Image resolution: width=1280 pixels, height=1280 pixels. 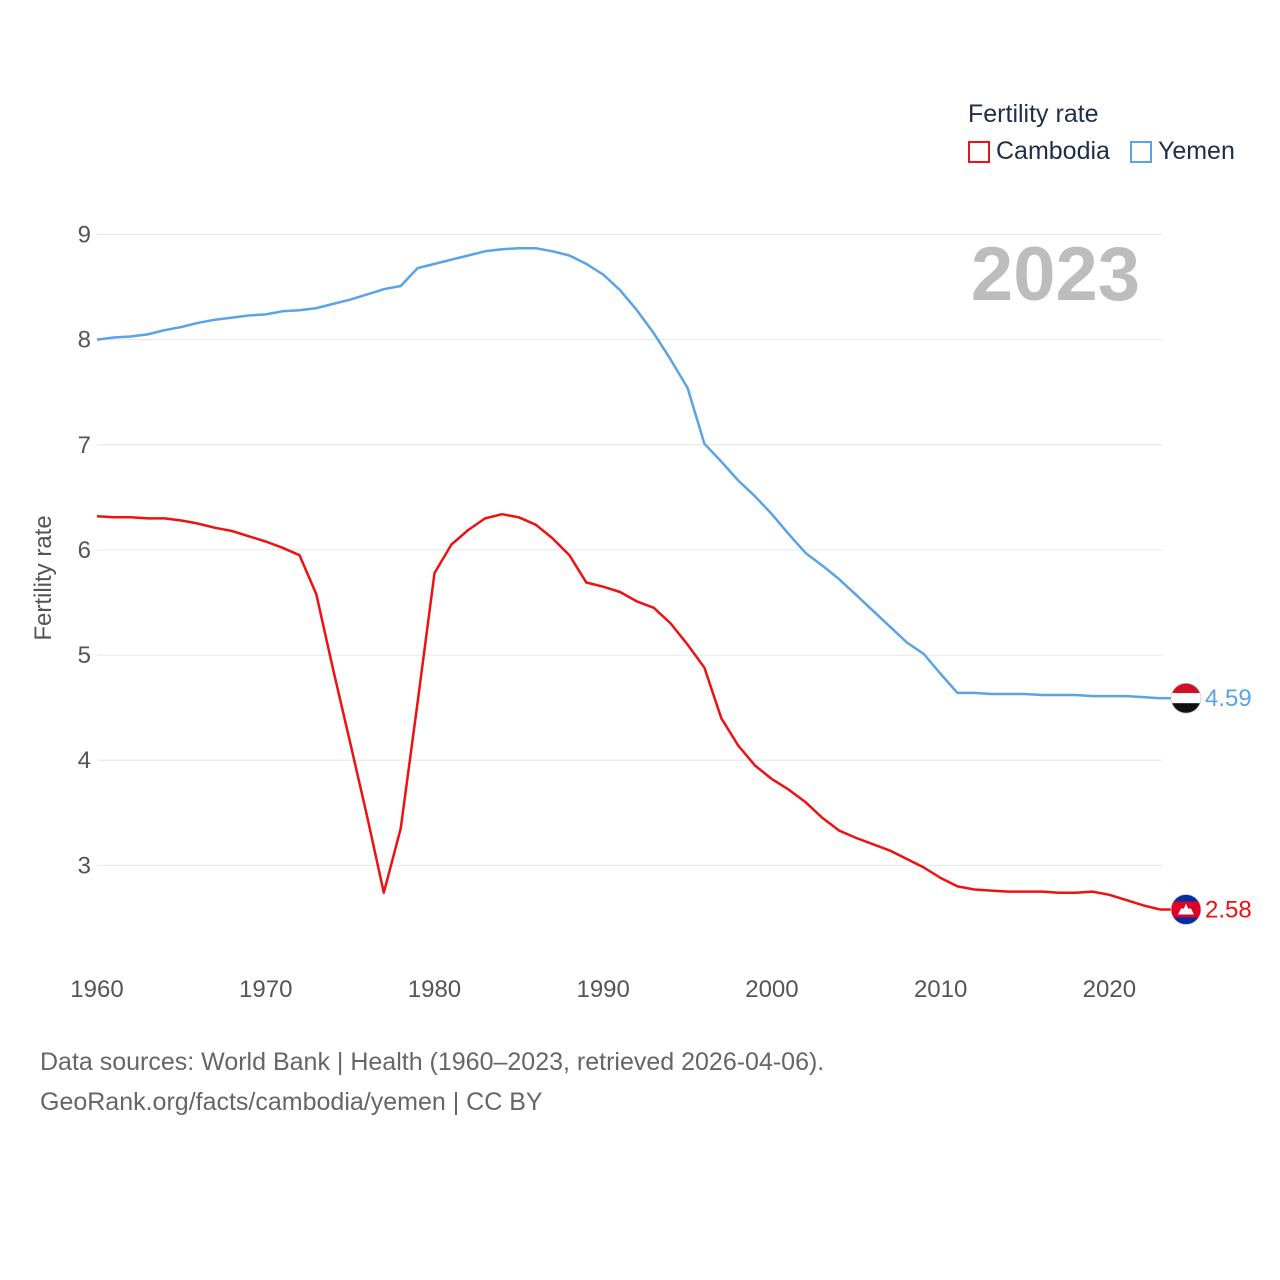 I want to click on y-tick-label-4: 4, so click(x=84, y=760).